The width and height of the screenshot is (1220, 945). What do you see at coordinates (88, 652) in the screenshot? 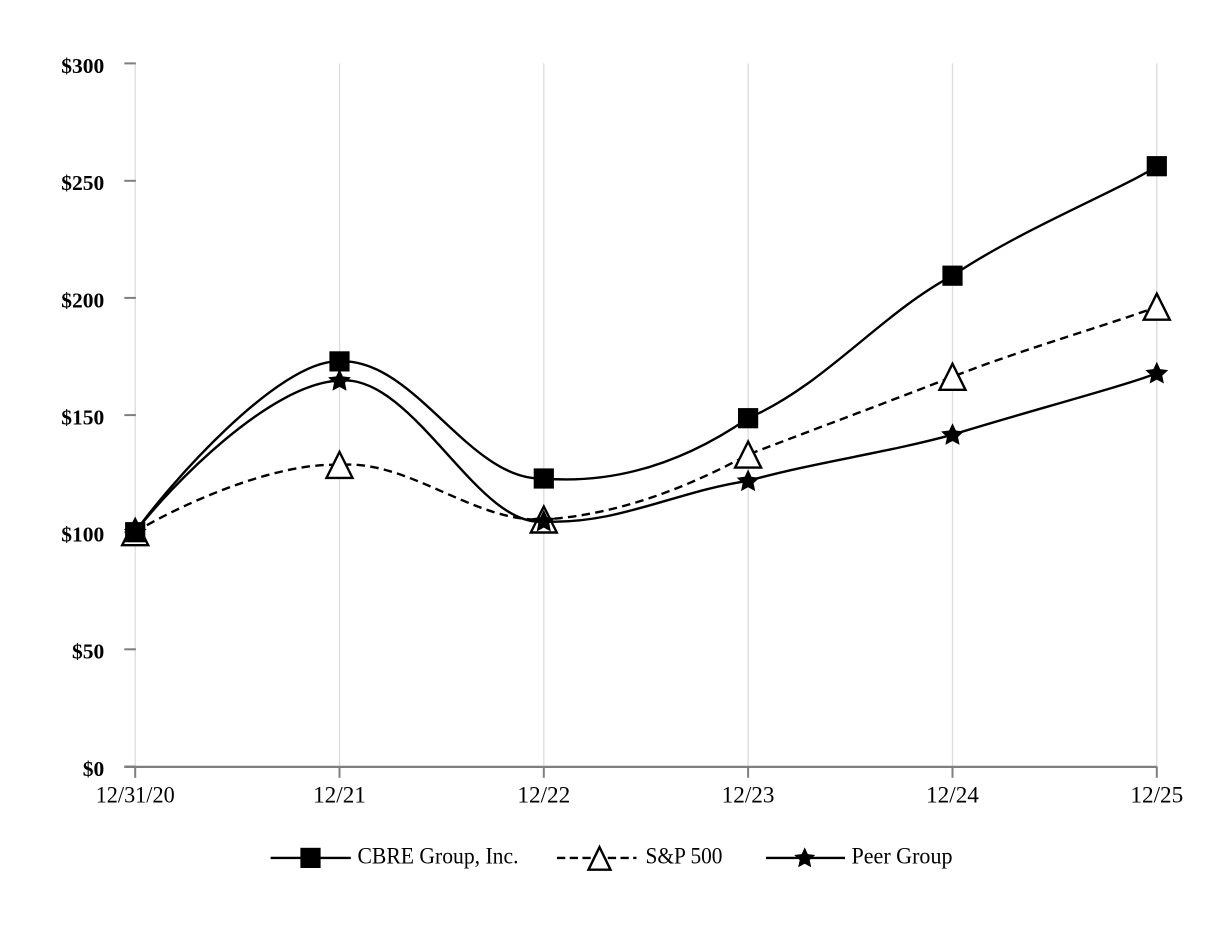
I see `svg-text: $50` at bounding box center [88, 652].